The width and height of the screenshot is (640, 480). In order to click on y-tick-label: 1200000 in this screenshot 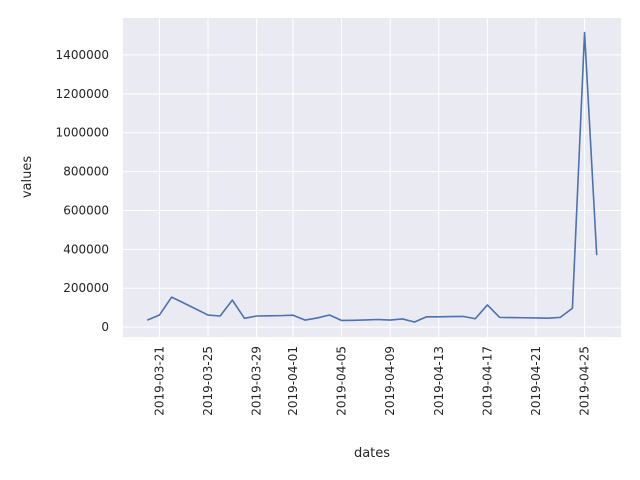, I will do `click(82, 94)`.